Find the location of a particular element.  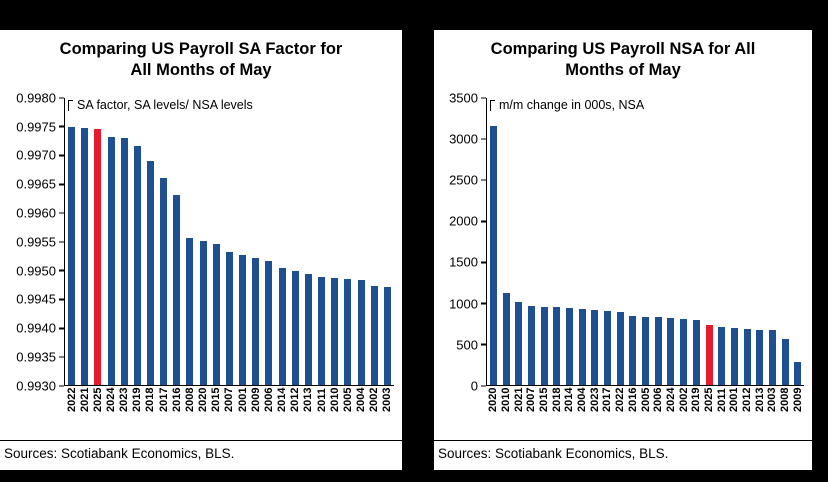

y-tick: 0 is located at coordinates (478, 385).